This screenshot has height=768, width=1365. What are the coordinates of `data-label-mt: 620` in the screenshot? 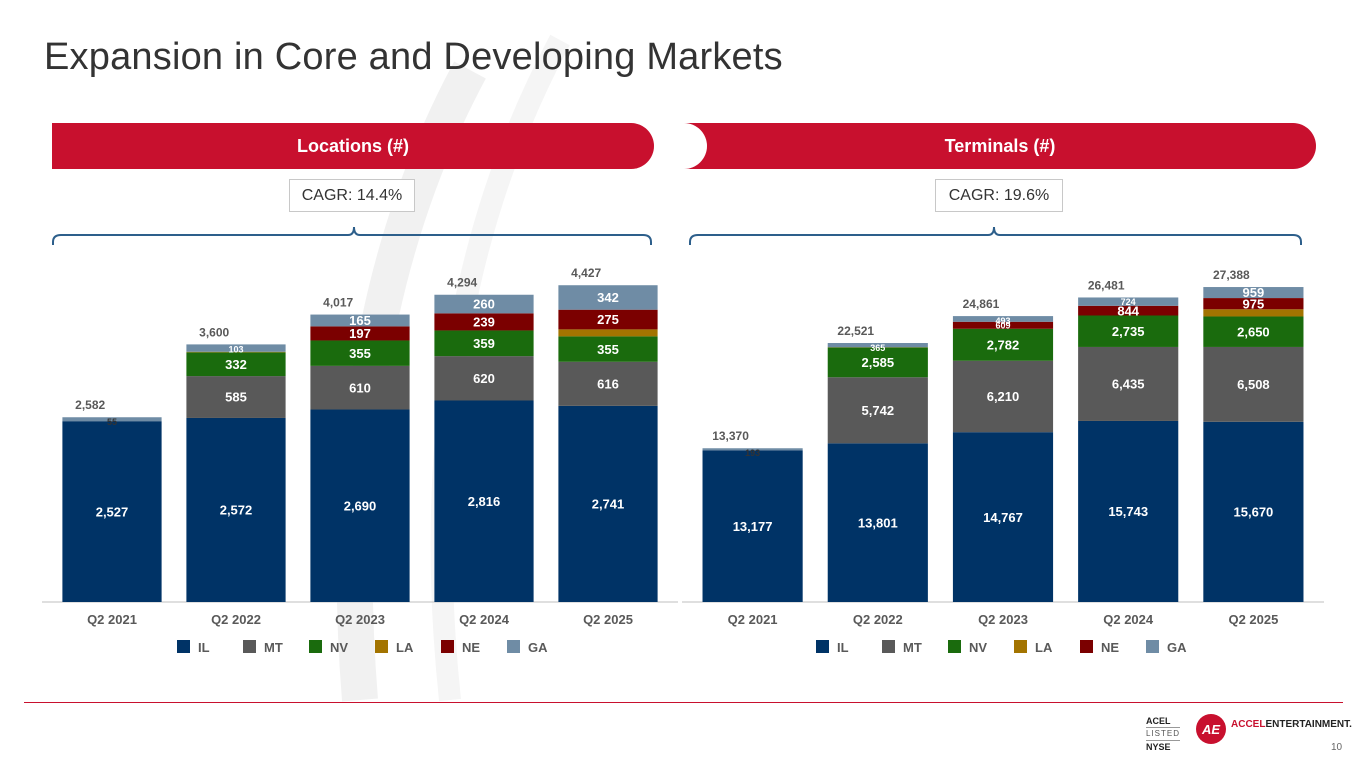 It's located at (484, 378).